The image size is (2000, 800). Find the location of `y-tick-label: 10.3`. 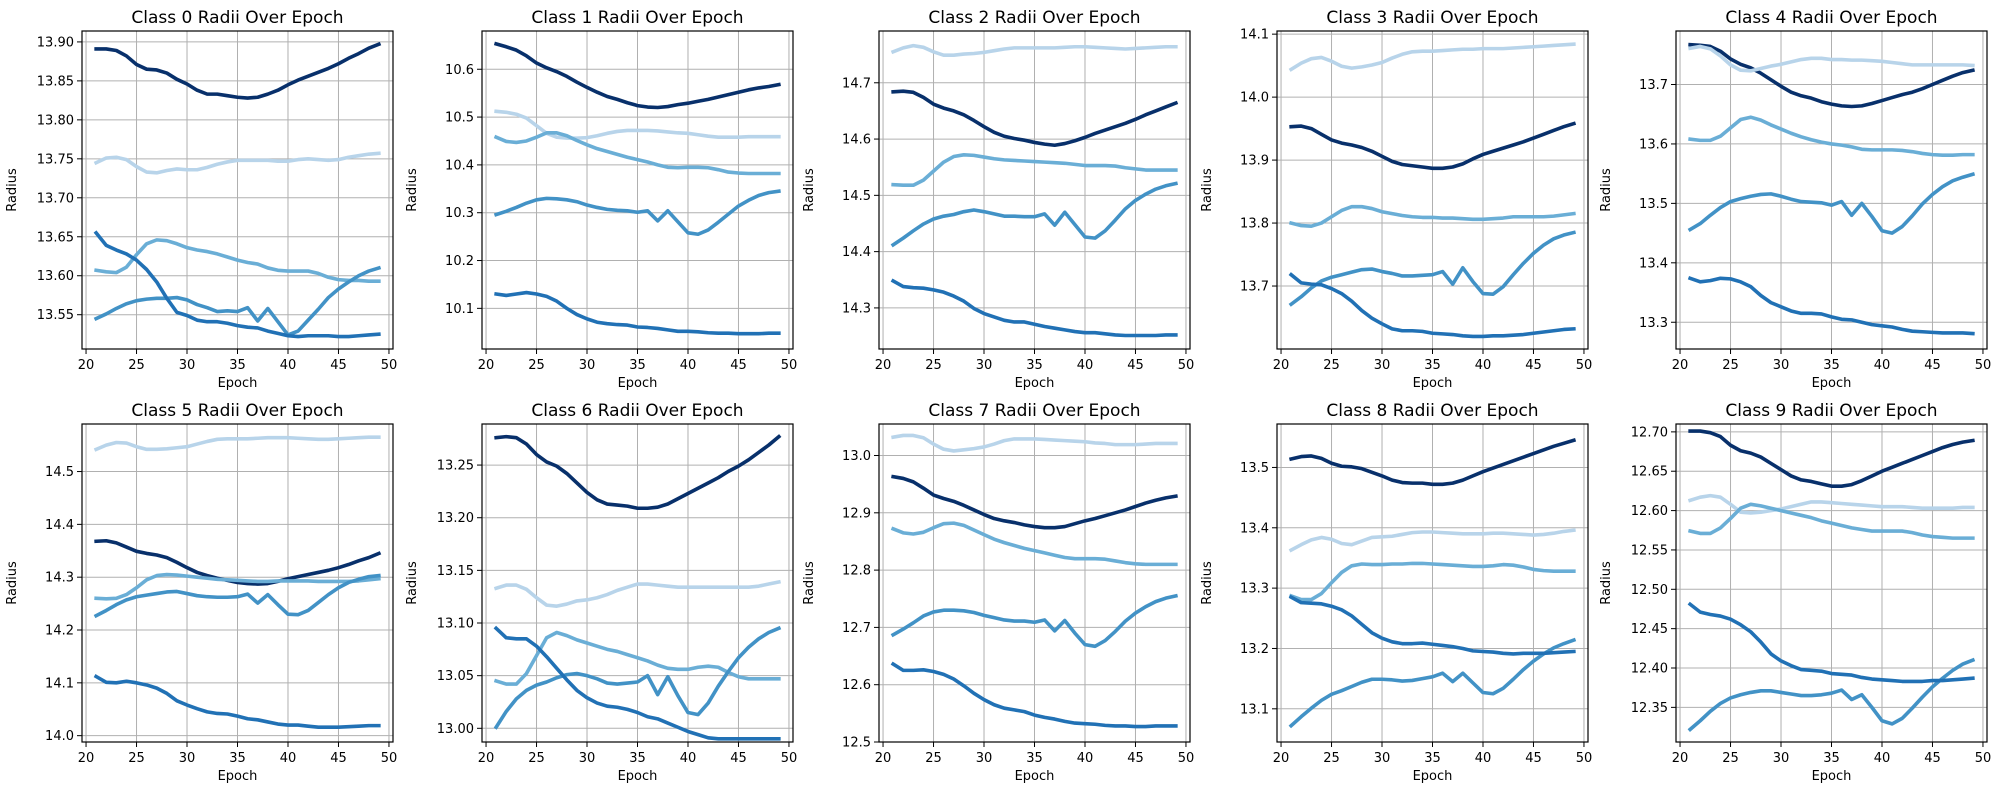

y-tick-label: 10.3 is located at coordinates (459, 213).